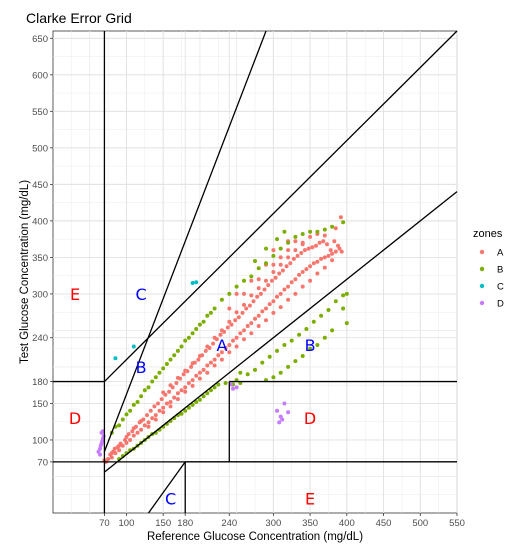  What do you see at coordinates (166, 487) in the screenshot?
I see `zone-boundary-line` at bounding box center [166, 487].